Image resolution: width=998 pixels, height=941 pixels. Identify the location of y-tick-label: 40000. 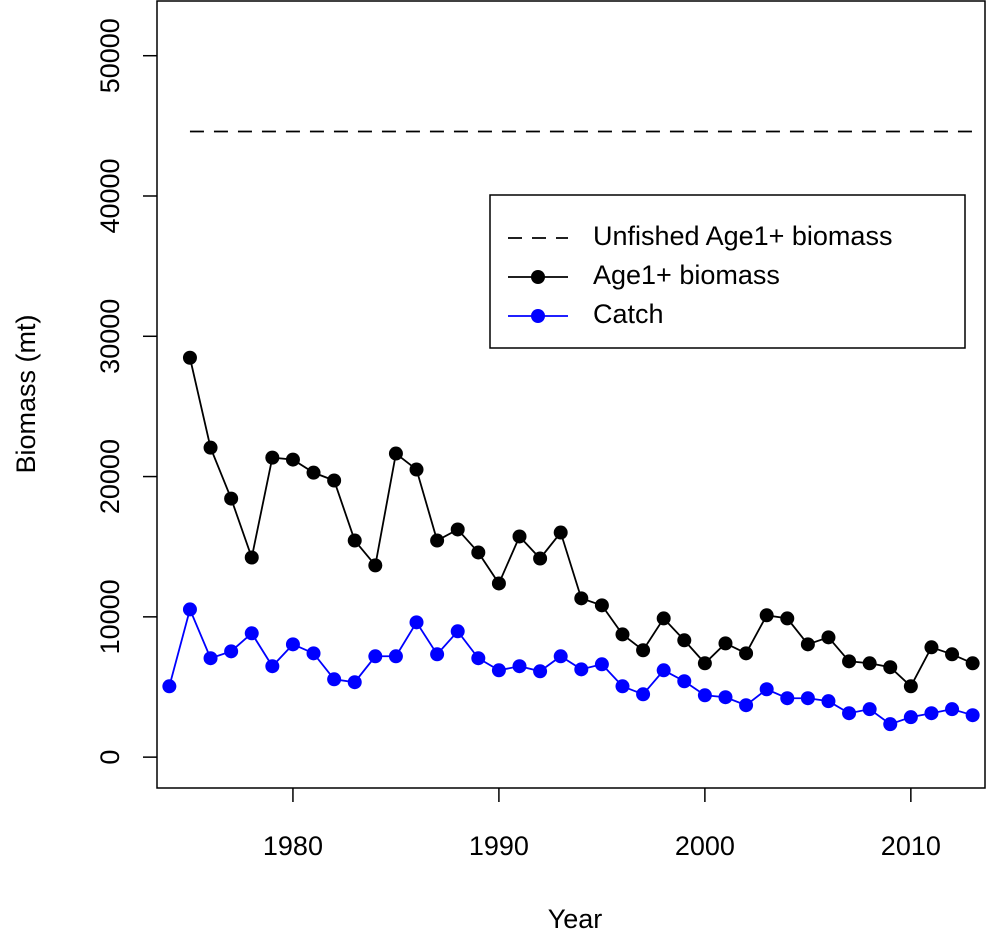
(110, 195).